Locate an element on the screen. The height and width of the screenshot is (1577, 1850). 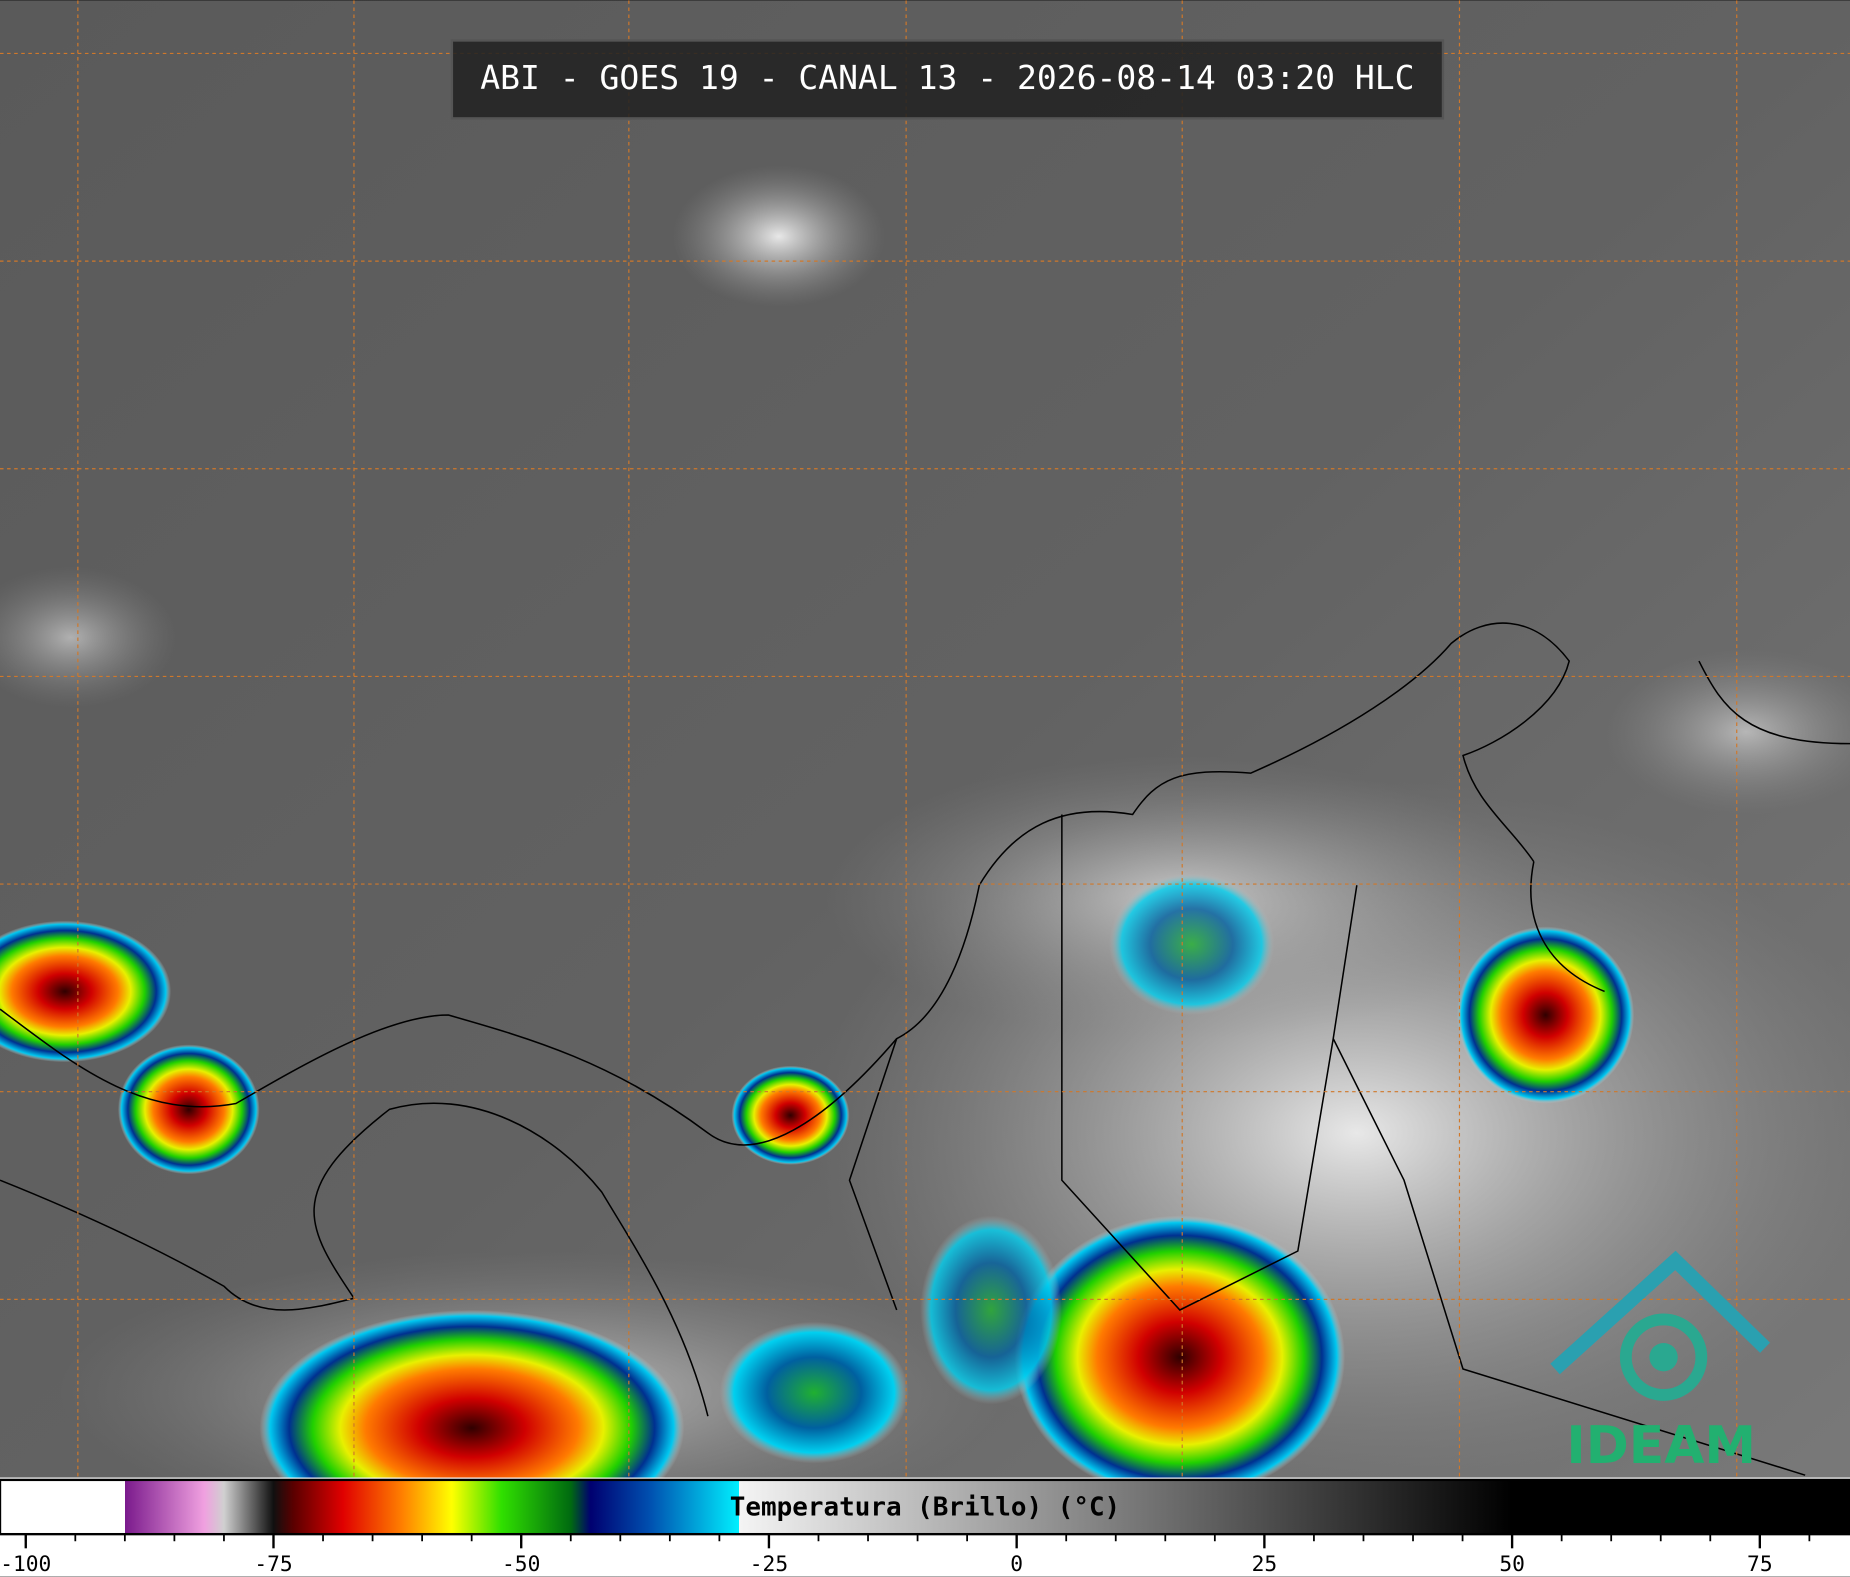
tick-label: -25 is located at coordinates (769, 1564).